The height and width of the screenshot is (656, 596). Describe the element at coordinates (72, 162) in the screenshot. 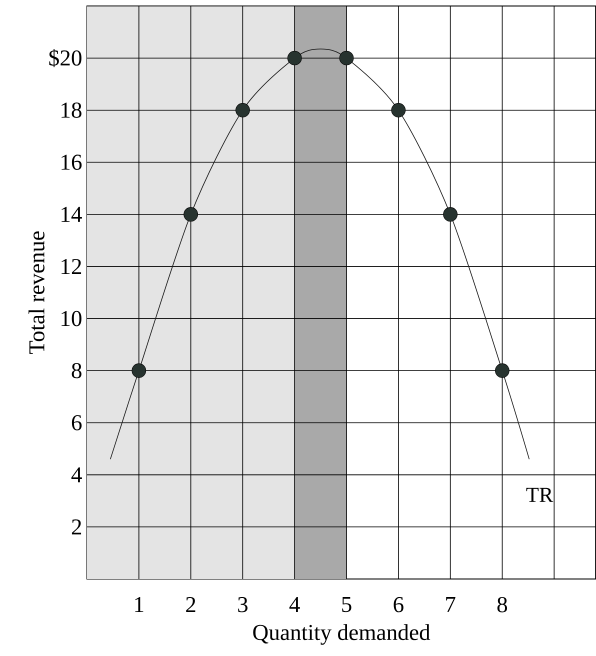

I see `y-tick-label: 16` at that location.